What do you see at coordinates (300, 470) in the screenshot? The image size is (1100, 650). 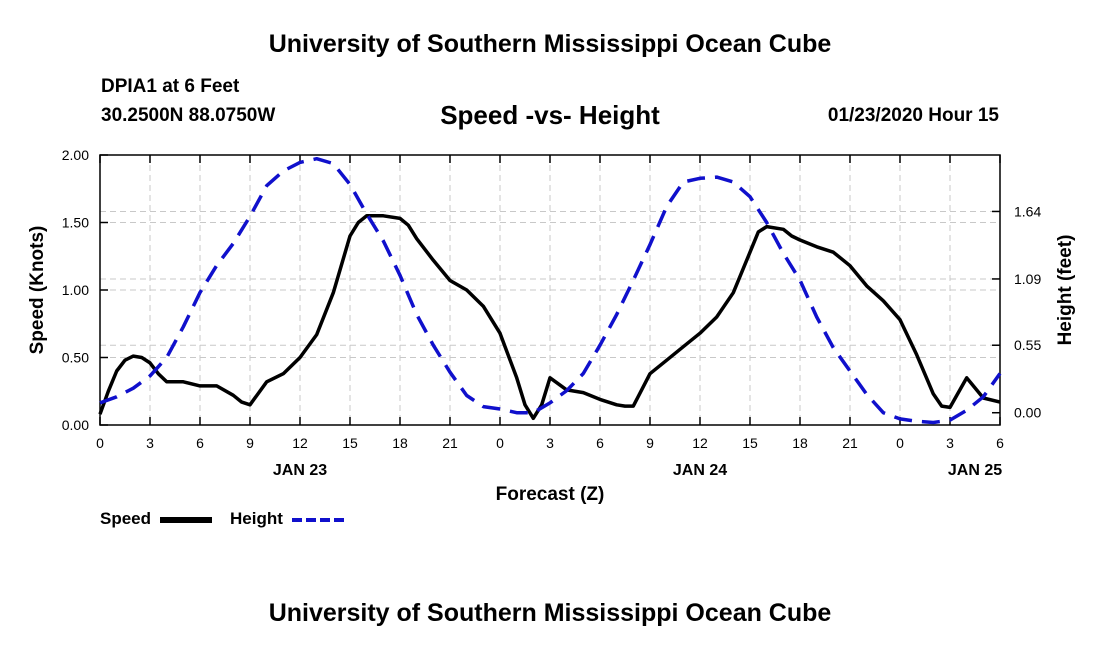 I see `date-label: JAN 23` at bounding box center [300, 470].